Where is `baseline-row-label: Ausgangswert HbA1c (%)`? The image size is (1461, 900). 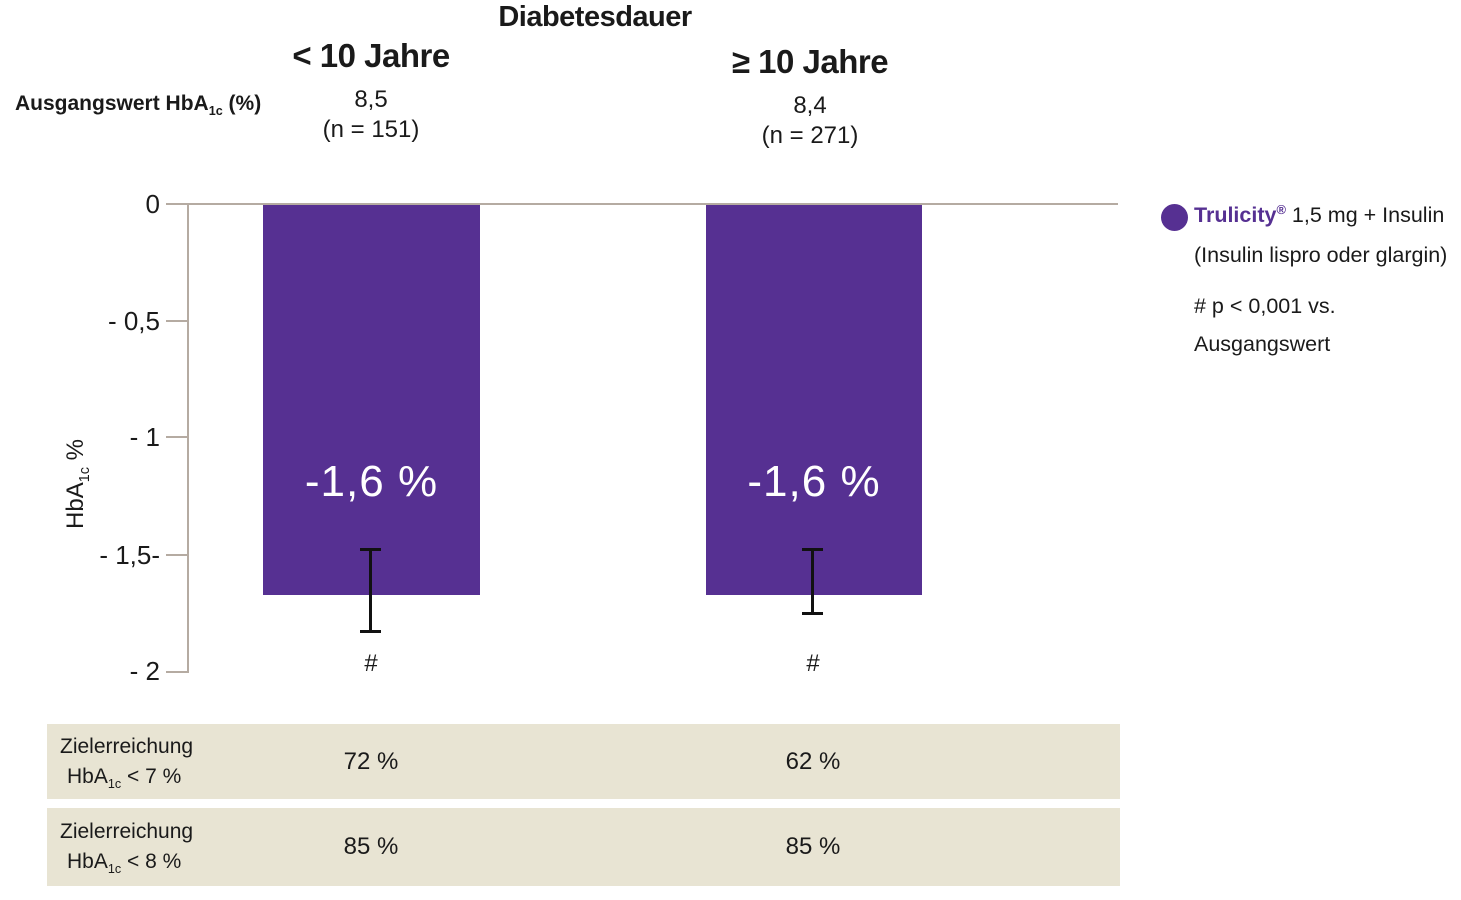 baseline-row-label: Ausgangswert HbA1c (%) is located at coordinates (138, 105).